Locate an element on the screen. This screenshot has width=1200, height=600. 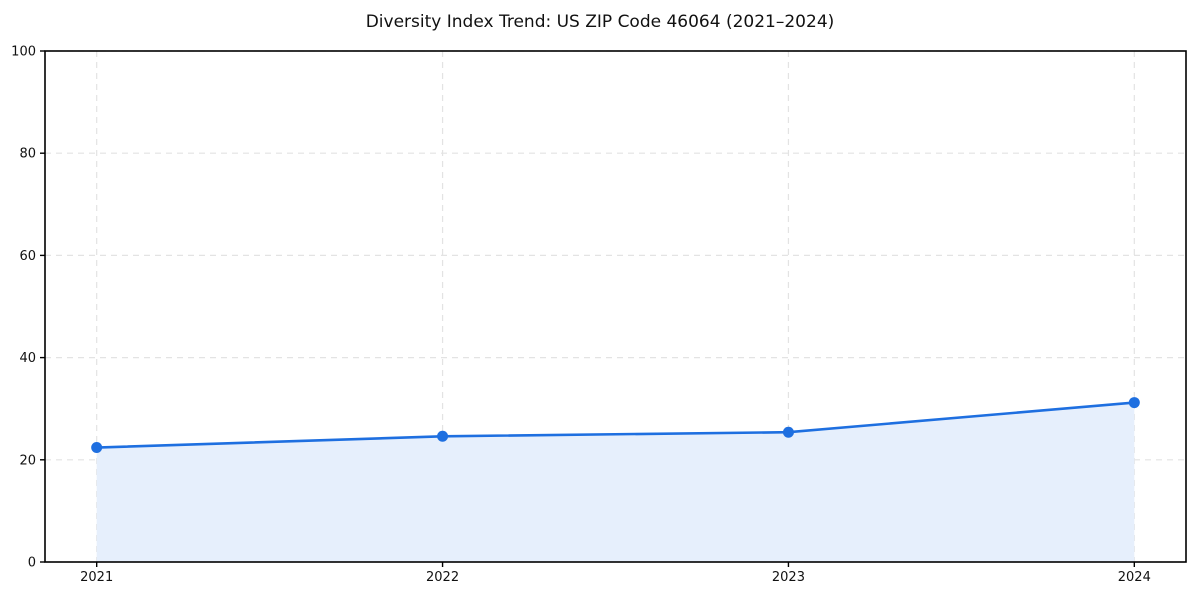
data-point-2024 is located at coordinates (1134, 403).